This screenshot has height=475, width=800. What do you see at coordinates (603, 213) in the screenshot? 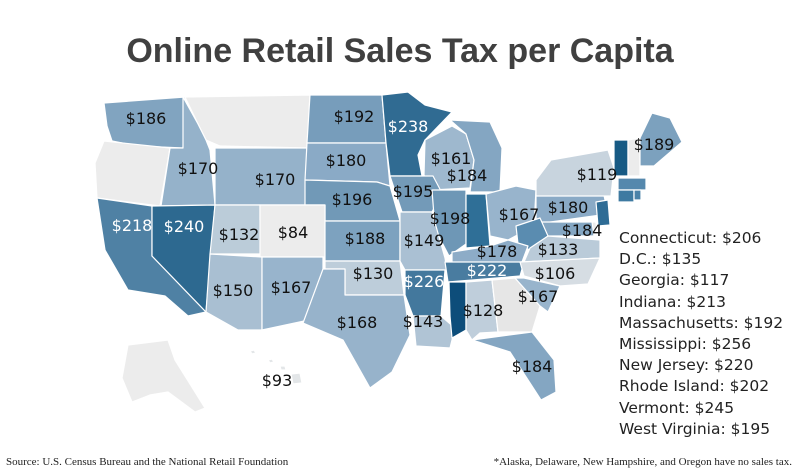
I see `state-new-jersey` at bounding box center [603, 213].